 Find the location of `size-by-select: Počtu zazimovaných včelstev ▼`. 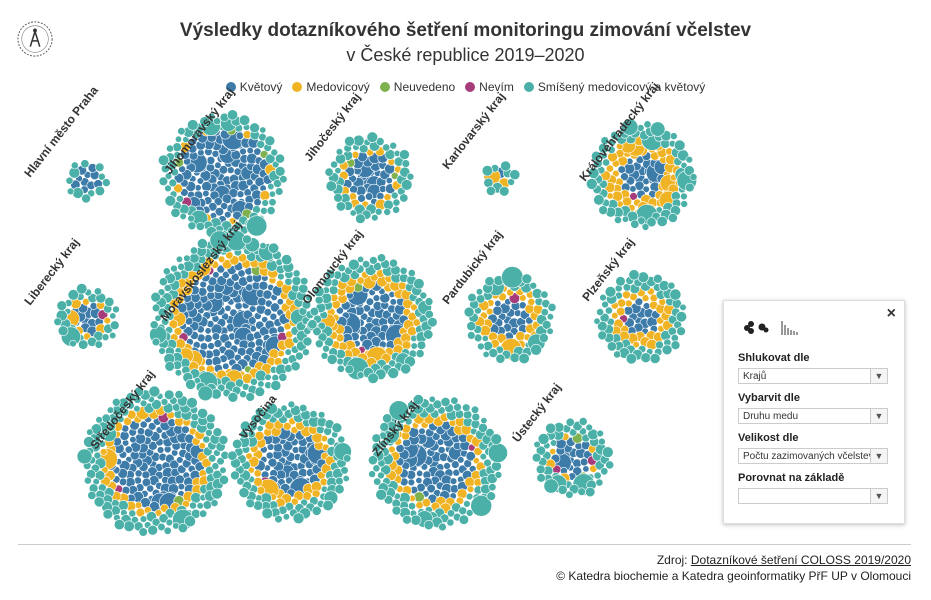

size-by-select: Počtu zazimovaných včelstev ▼ is located at coordinates (813, 456).